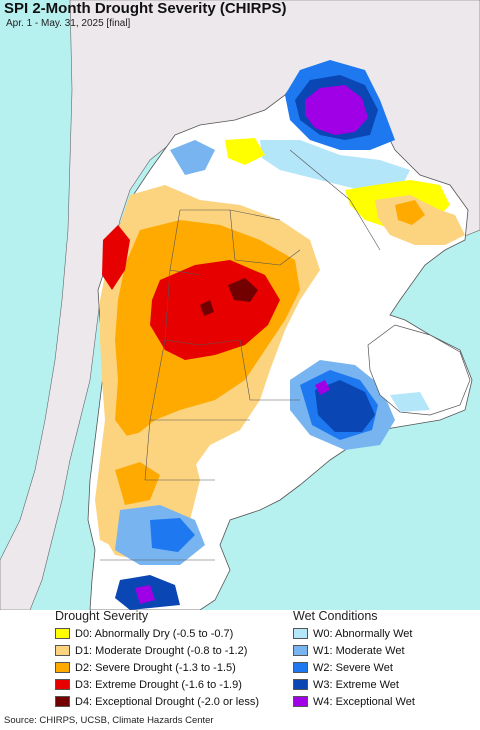  I want to click on legend-item-w3: W3: Extreme Wet, so click(354, 684).